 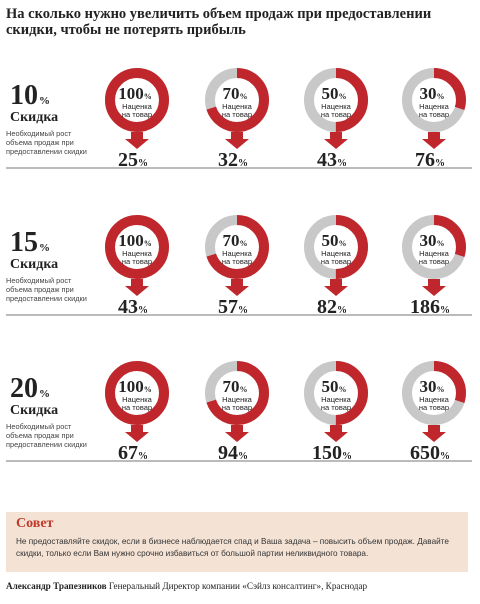 What do you see at coordinates (430, 307) in the screenshot?
I see `required-growth-value: 186%` at bounding box center [430, 307].